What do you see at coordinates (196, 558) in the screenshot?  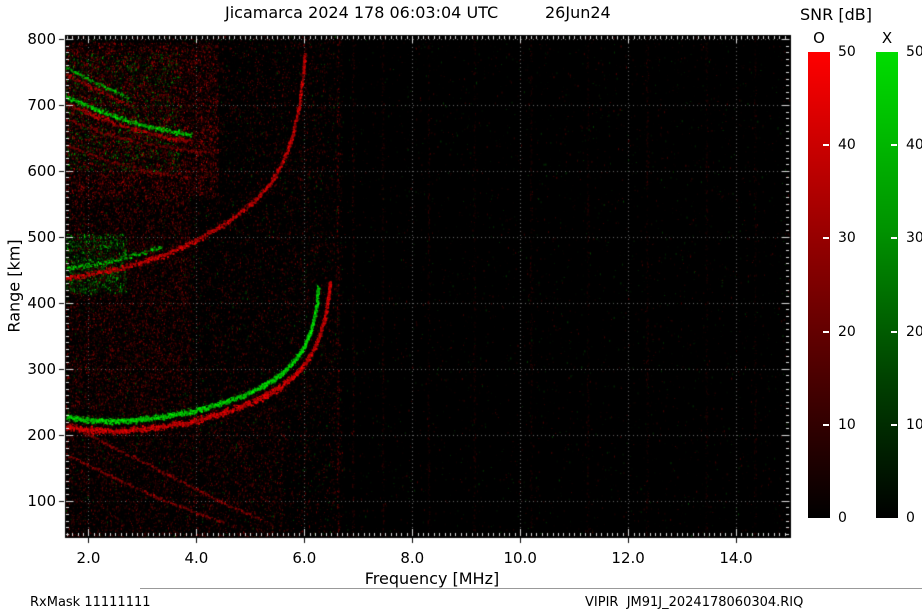 I see `x-tick-label: 4.0` at bounding box center [196, 558].